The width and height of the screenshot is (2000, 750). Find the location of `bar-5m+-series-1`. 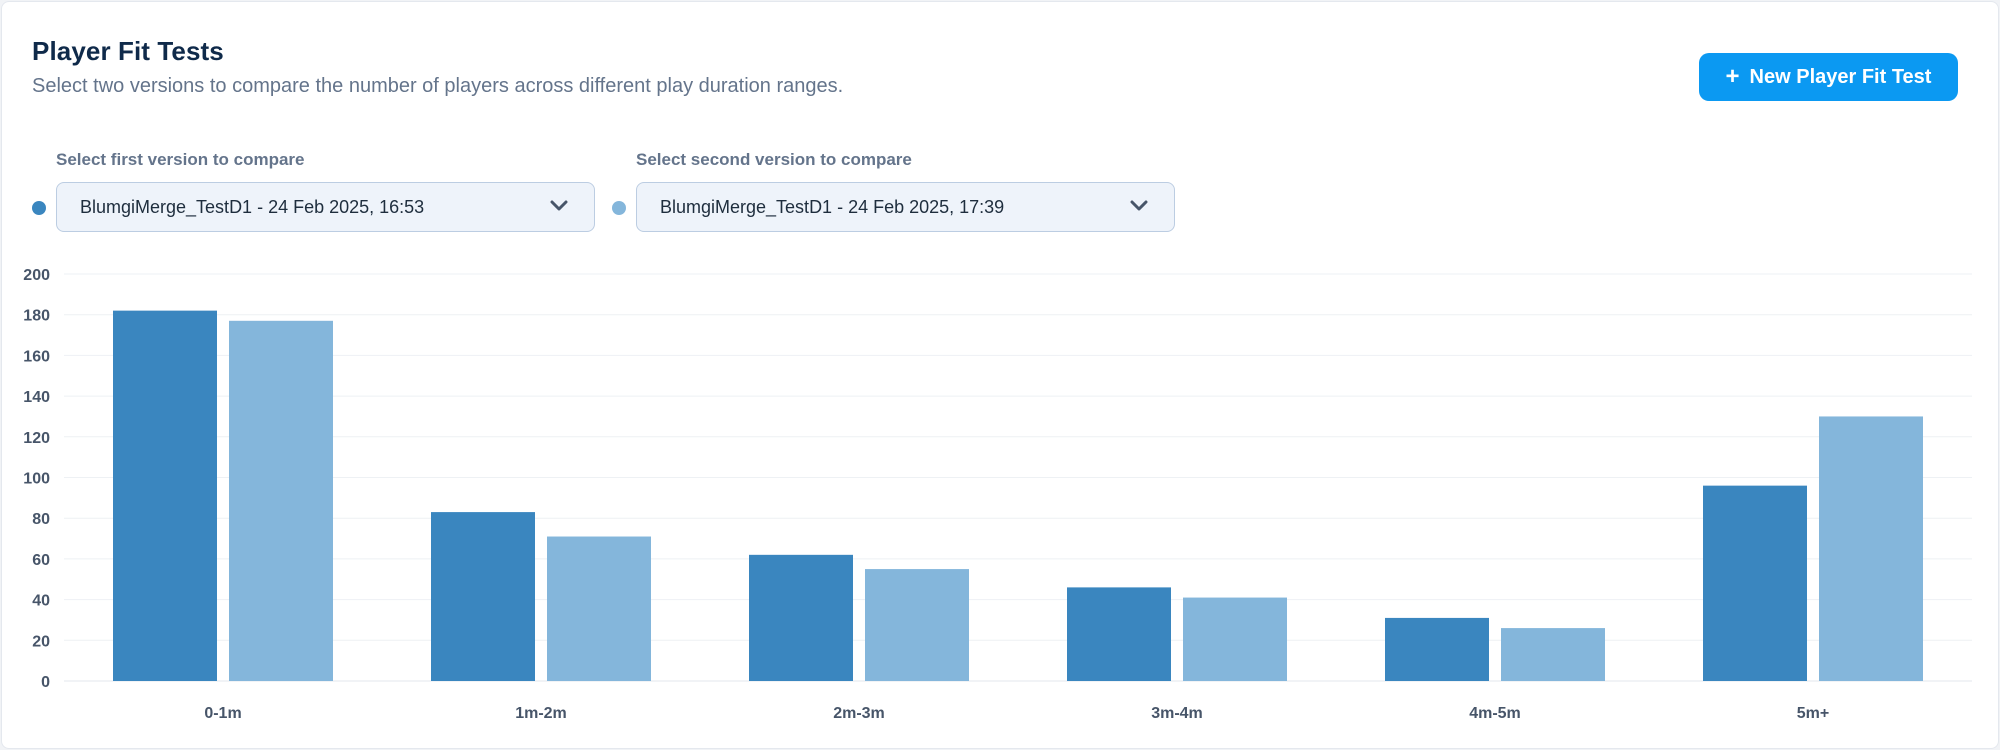

bar-5m+-series-1 is located at coordinates (1755, 583).